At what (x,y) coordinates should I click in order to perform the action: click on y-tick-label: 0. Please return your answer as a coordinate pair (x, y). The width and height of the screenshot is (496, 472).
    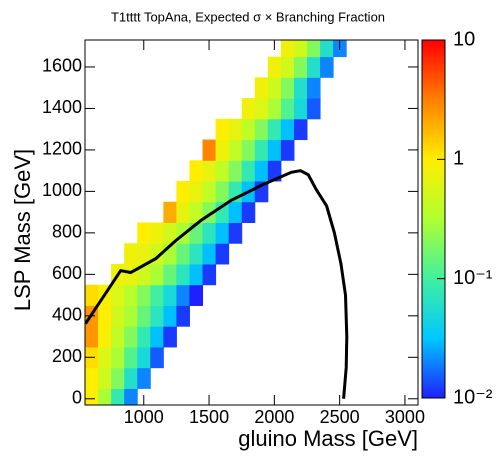
    Looking at the image, I should click on (77, 398).